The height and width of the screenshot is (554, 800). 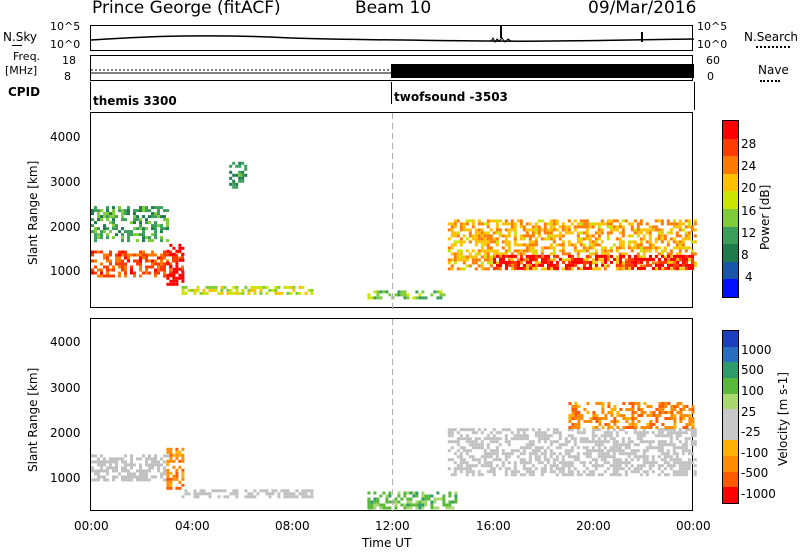 What do you see at coordinates (752, 391) in the screenshot?
I see `vel-cb-tick-100: 100` at bounding box center [752, 391].